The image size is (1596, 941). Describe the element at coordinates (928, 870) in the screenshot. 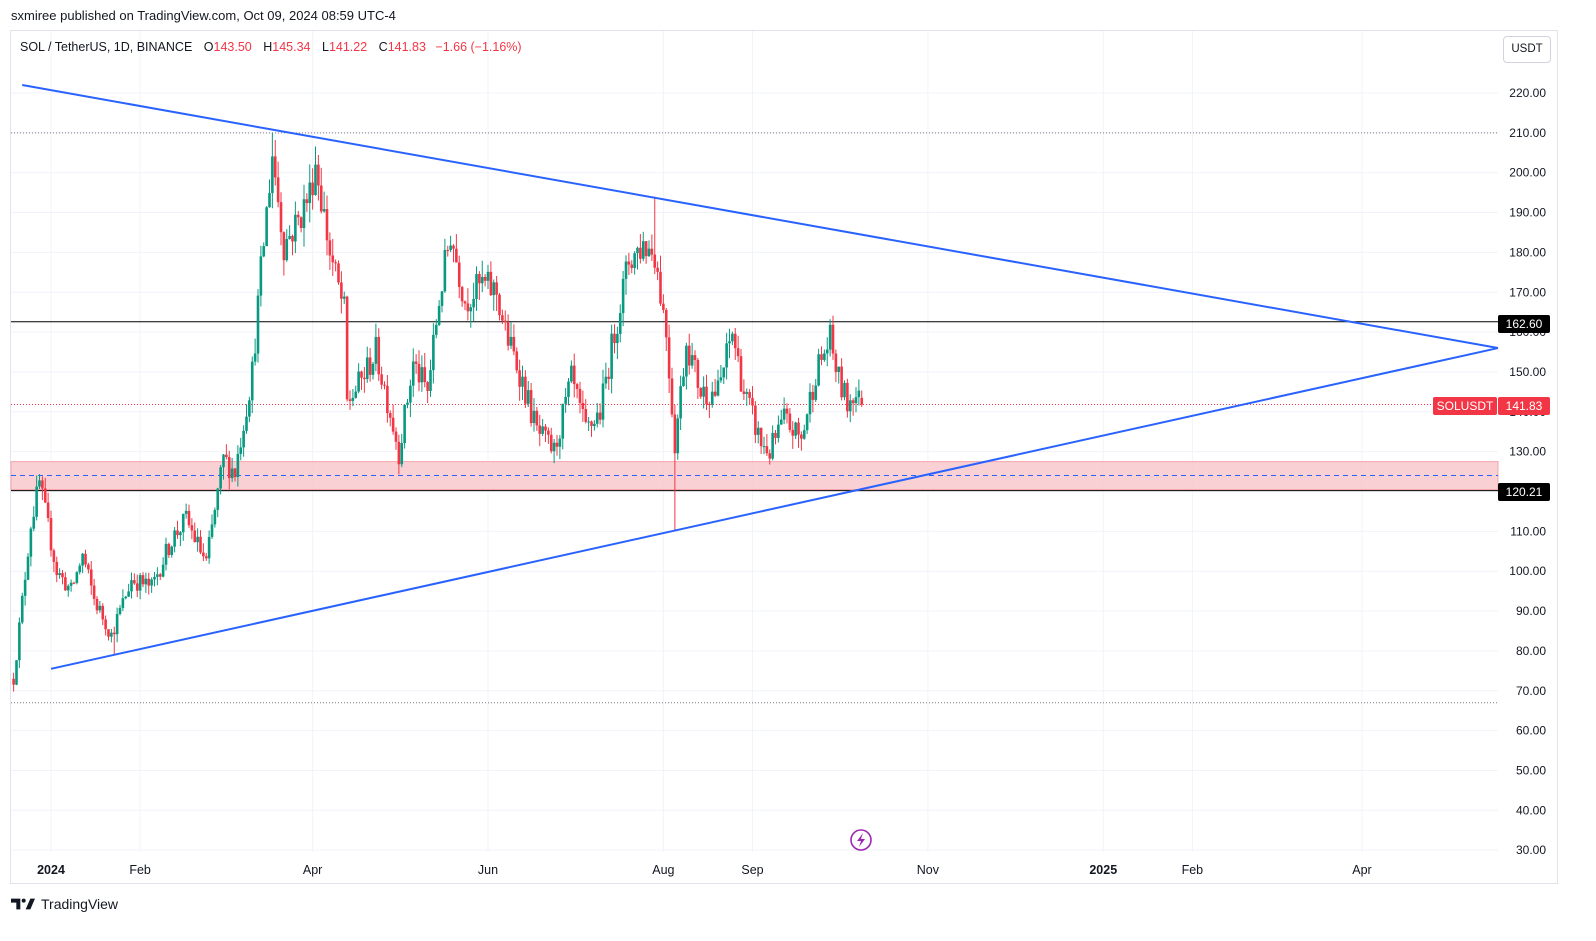

I see `time-tick-label: Nov` at that location.